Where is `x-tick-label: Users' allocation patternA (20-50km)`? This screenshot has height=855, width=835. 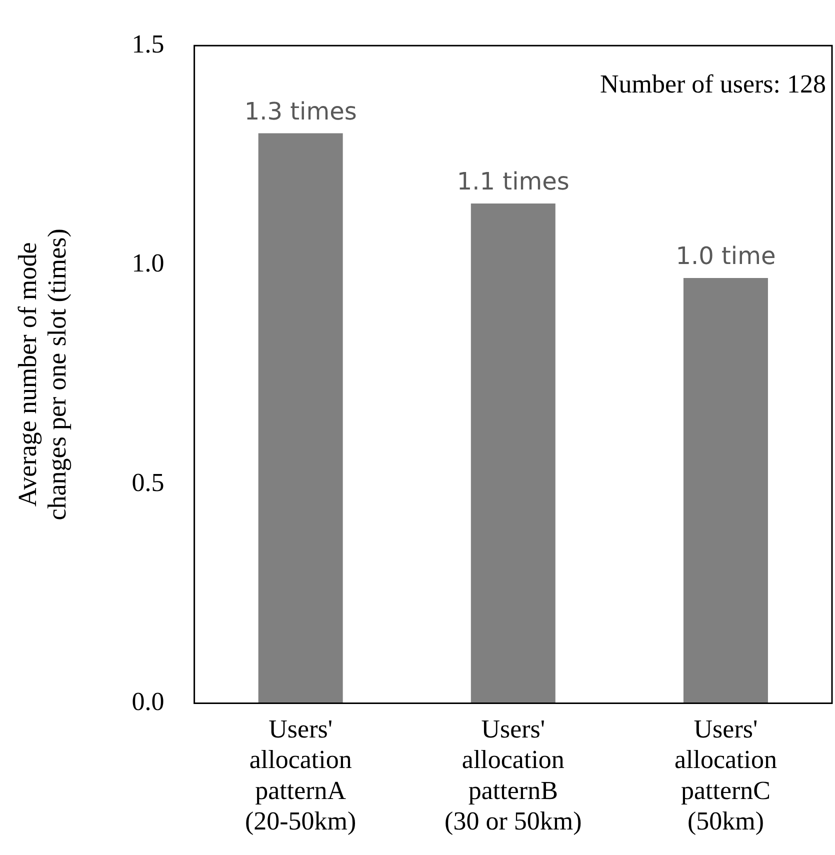 x-tick-label: Users' allocation patternA (20-50km) is located at coordinates (300, 775).